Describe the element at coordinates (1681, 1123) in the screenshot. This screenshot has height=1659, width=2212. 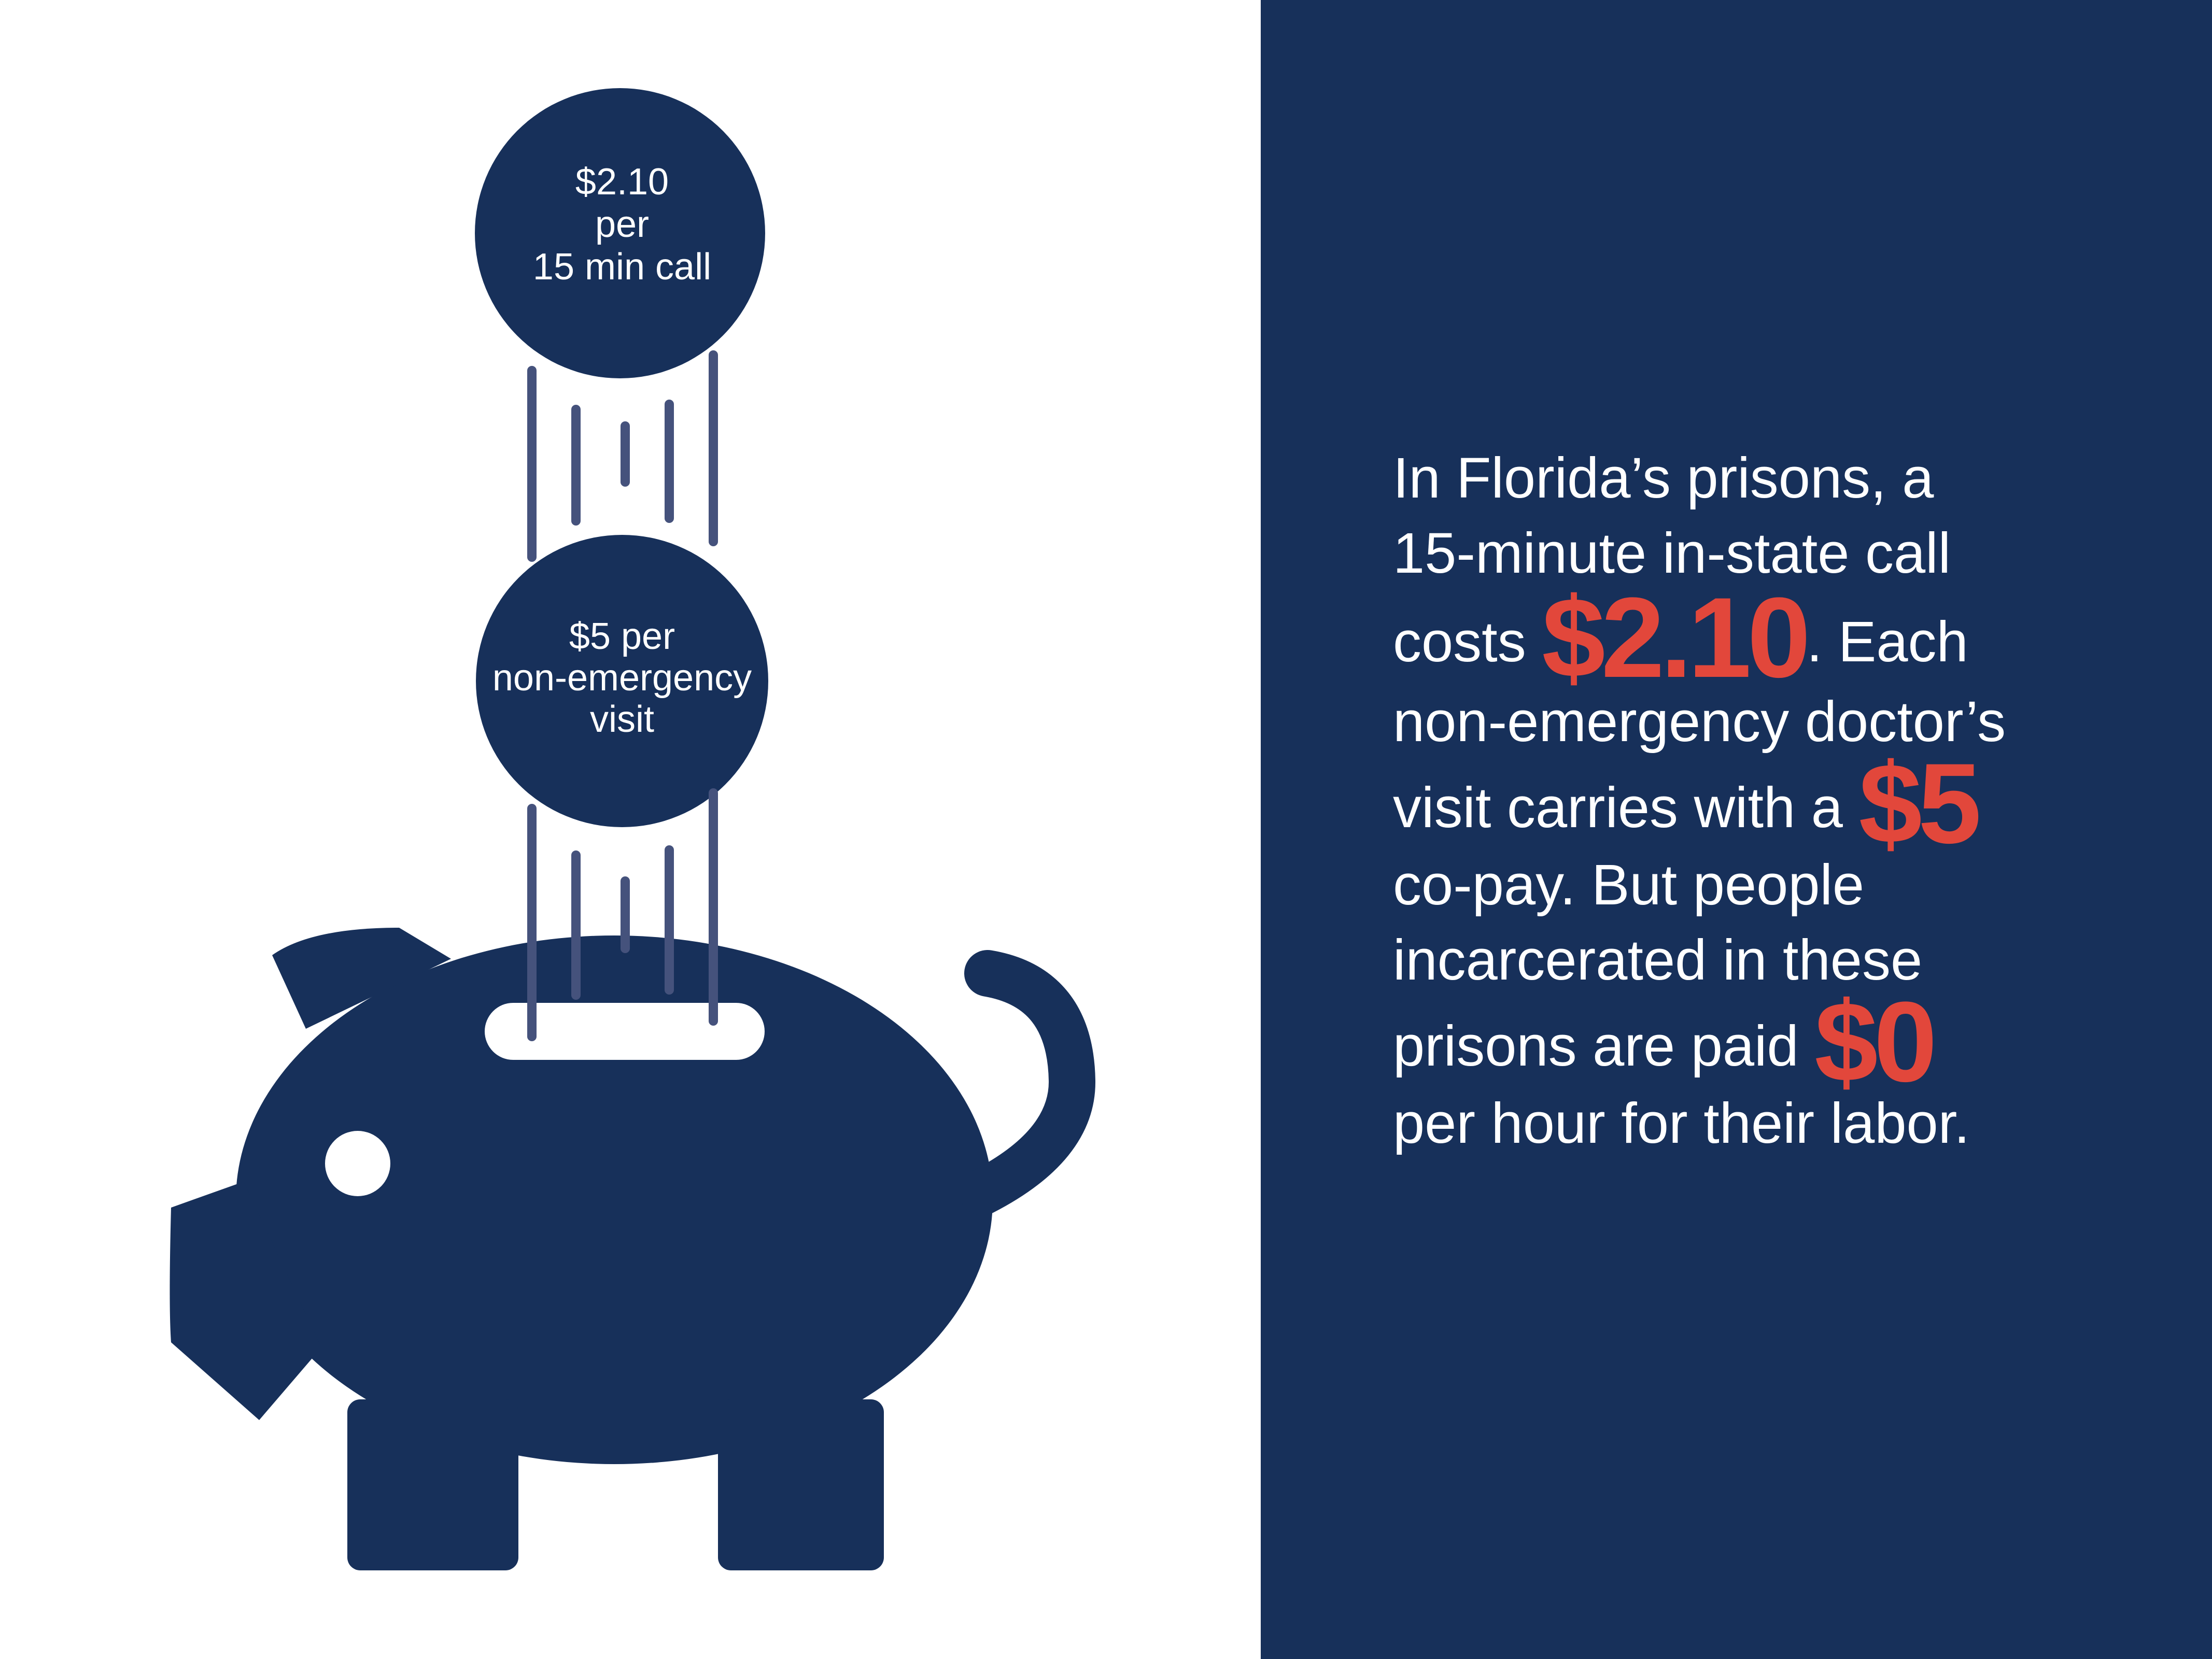
I see `statement-line: per hour for their labor.` at that location.